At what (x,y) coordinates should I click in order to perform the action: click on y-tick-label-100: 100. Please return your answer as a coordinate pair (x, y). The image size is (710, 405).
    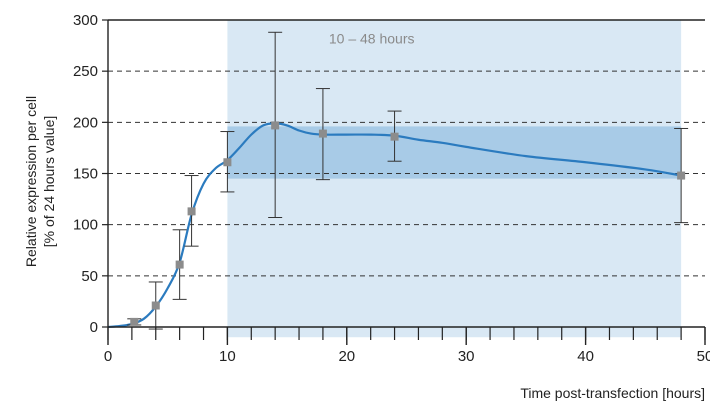
    Looking at the image, I should click on (85, 225).